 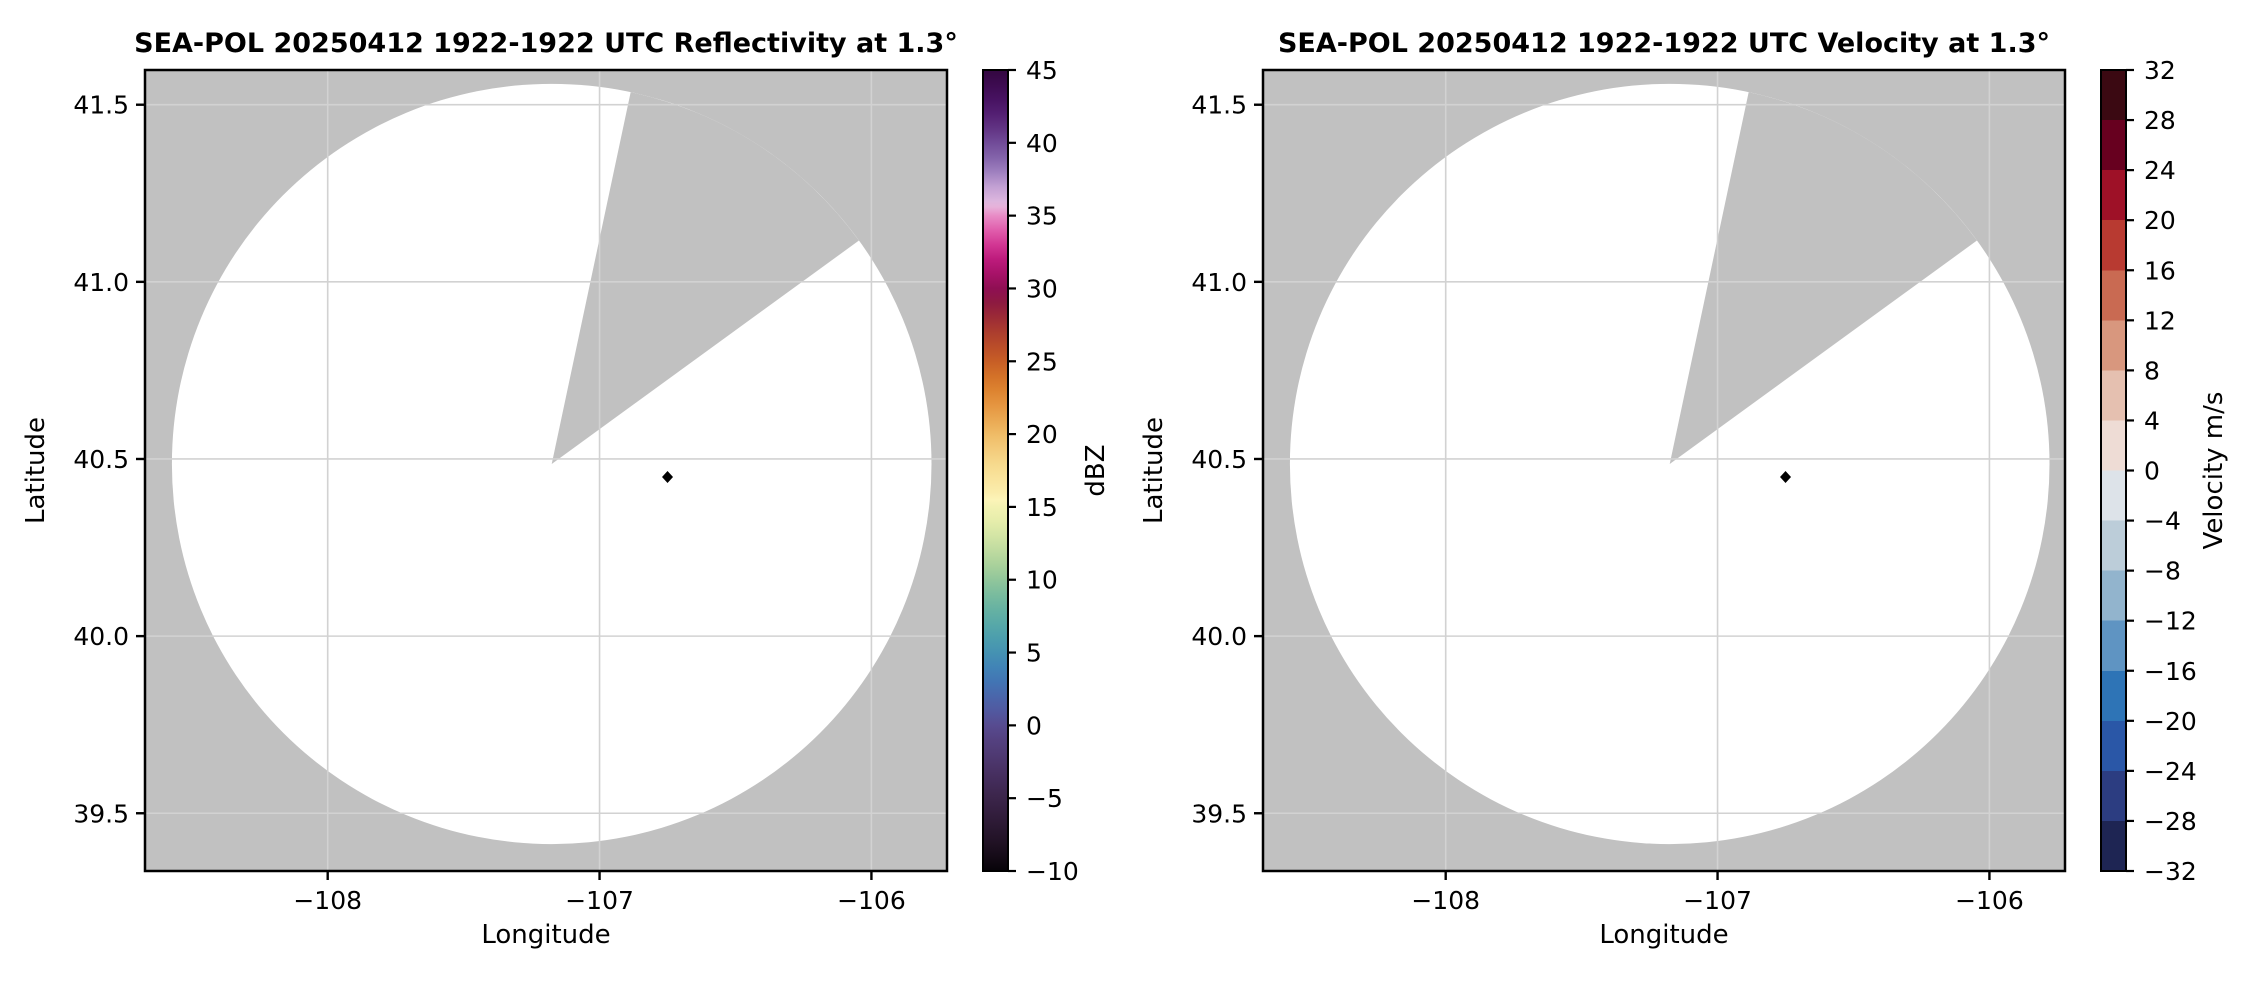 I want to click on colorbar-tick-label: 4, so click(x=2152, y=420).